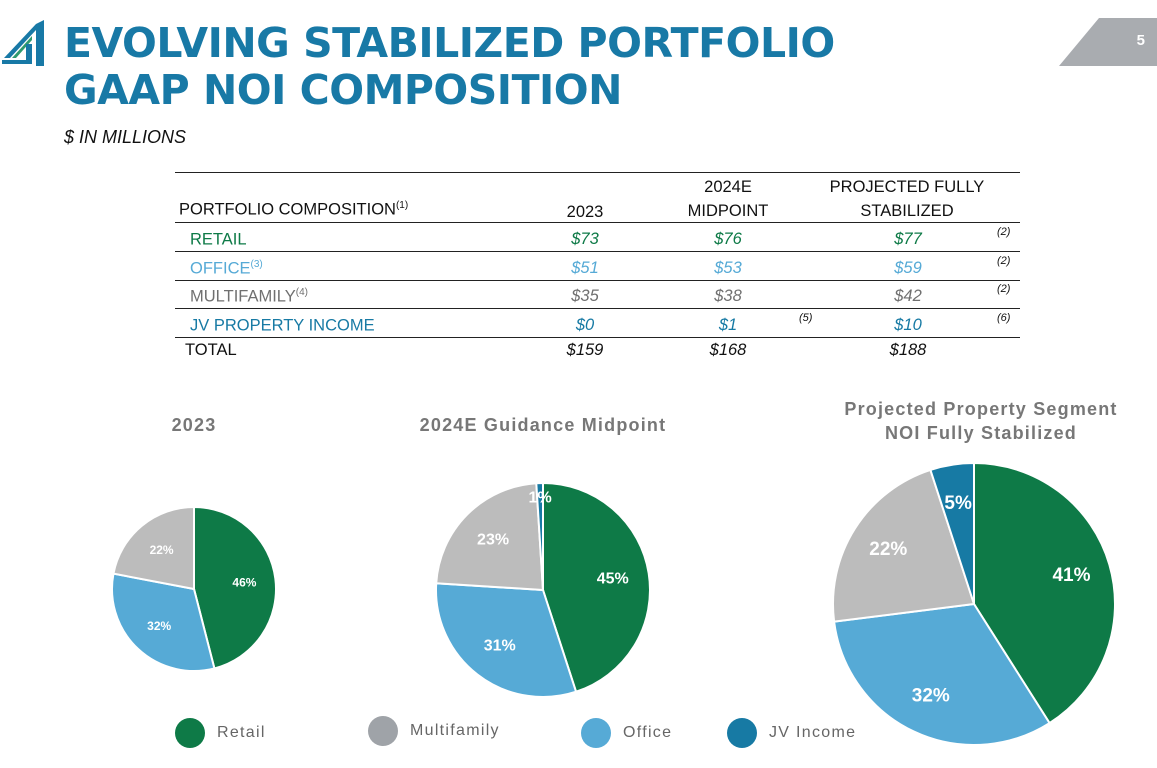 The height and width of the screenshot is (768, 1157). I want to click on table-rule-header, so click(597, 222).